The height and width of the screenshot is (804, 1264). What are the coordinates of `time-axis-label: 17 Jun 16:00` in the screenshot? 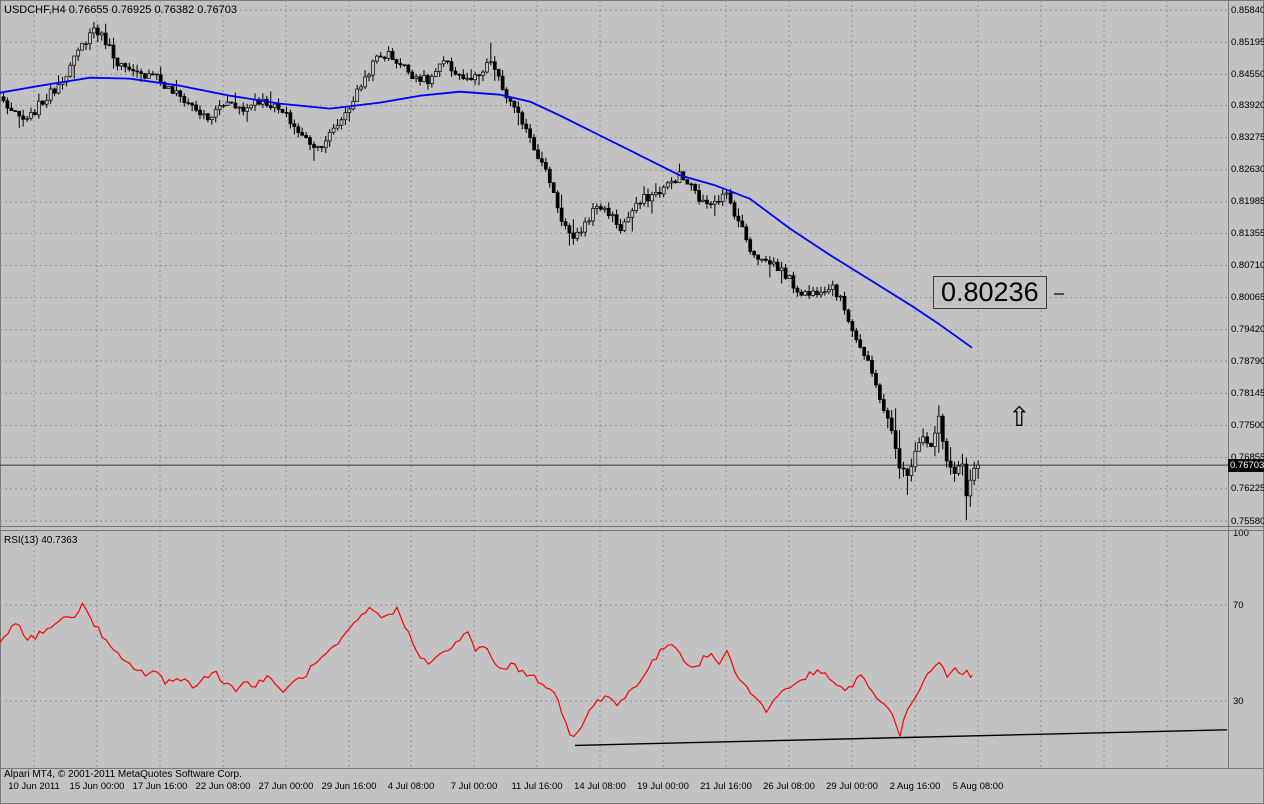 It's located at (160, 786).